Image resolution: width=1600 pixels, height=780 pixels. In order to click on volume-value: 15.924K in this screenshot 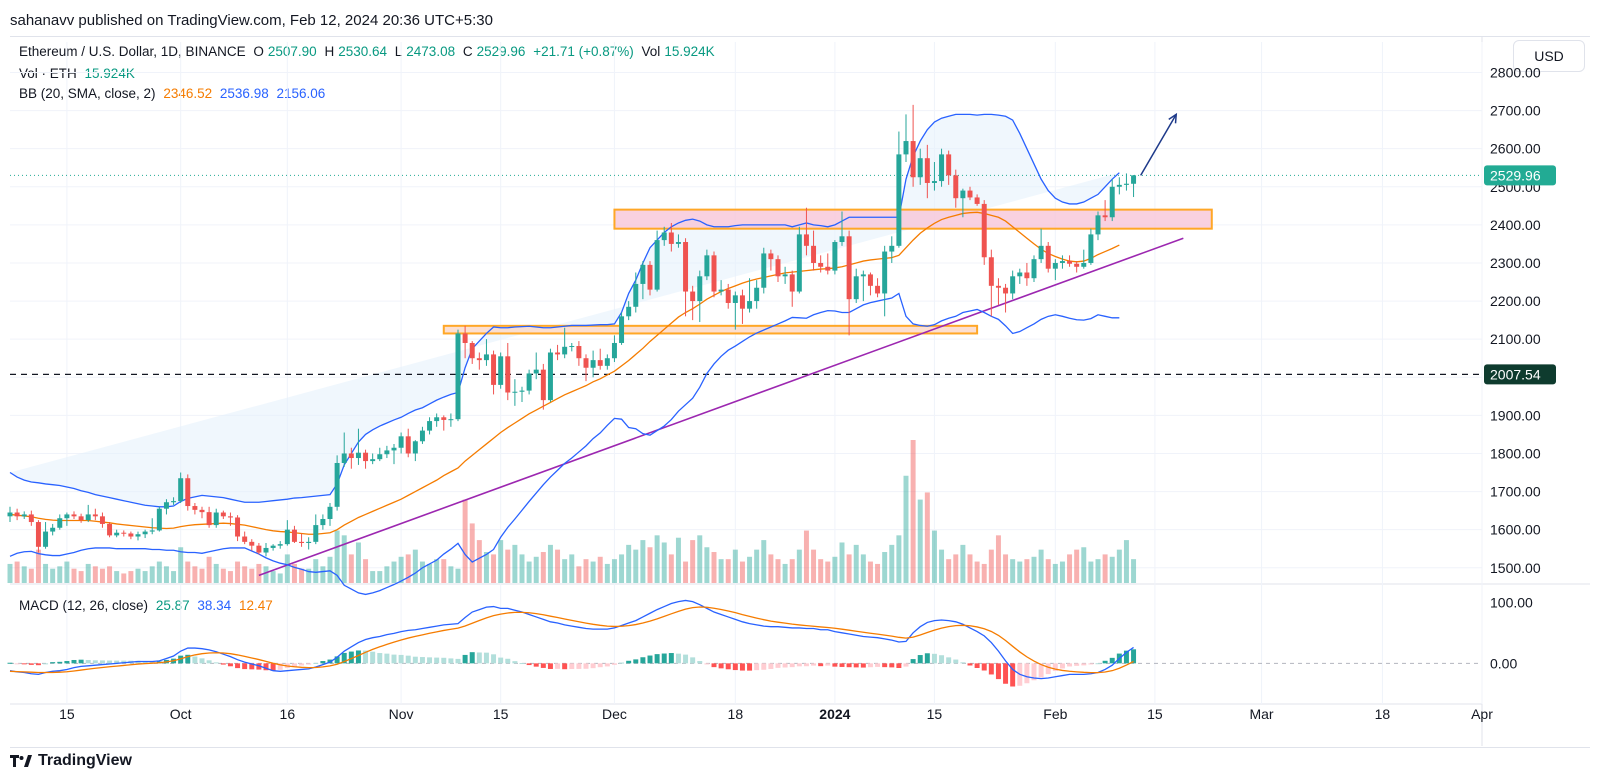, I will do `click(689, 51)`.